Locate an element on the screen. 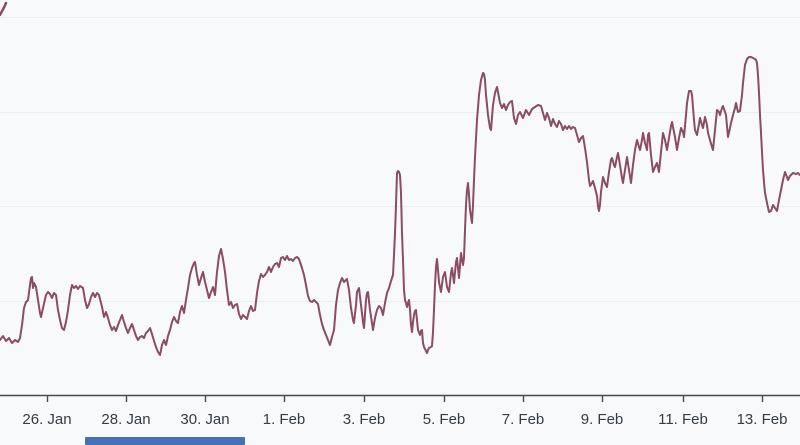  x-axis-ticks is located at coordinates (405, 398).